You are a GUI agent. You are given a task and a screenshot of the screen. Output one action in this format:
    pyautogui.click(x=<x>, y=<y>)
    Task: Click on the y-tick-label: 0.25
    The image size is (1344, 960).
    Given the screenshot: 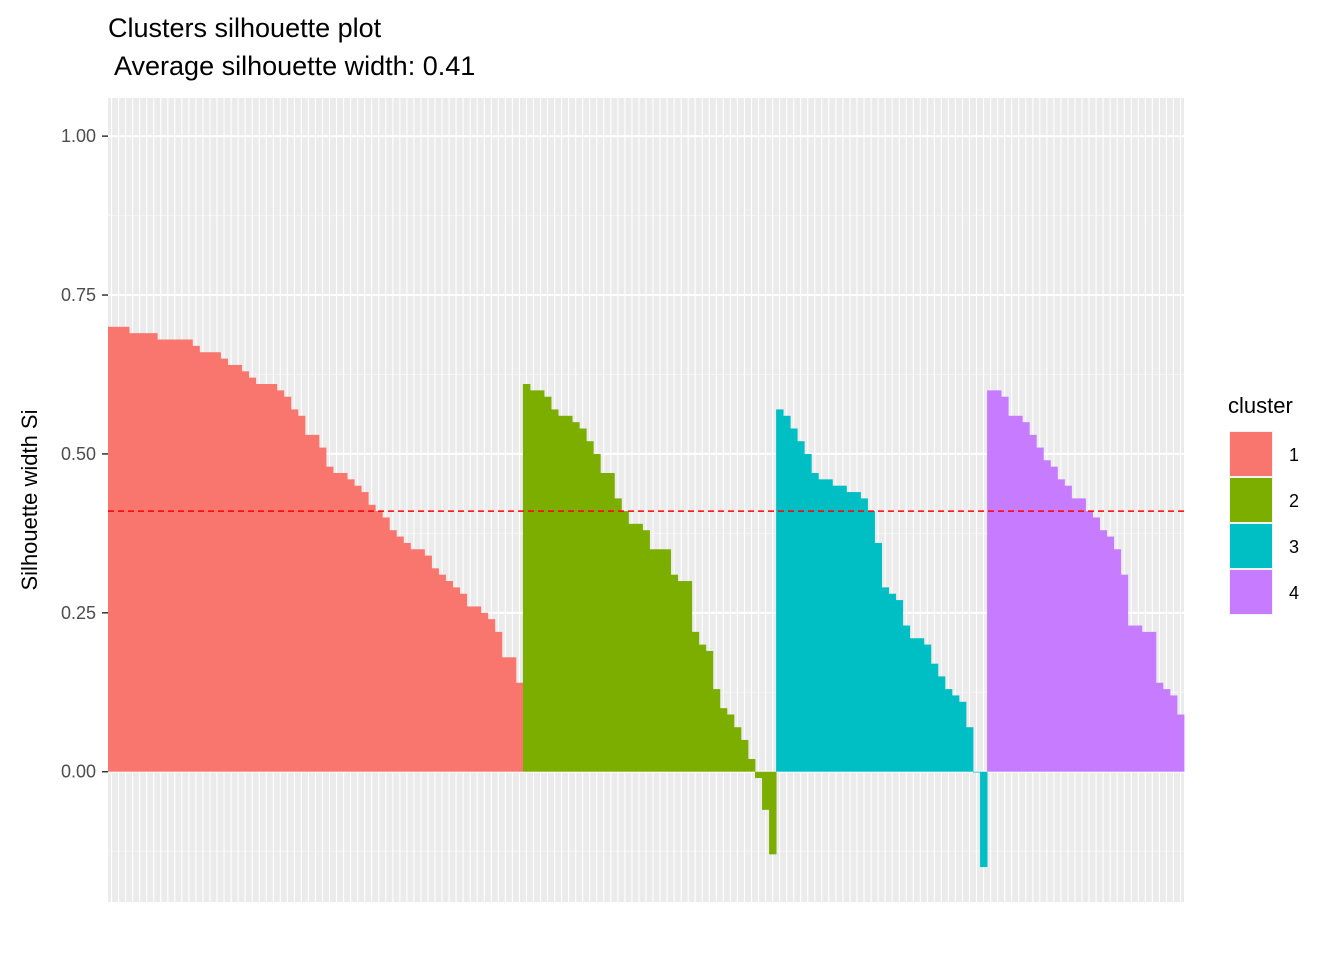 What is the action you would take?
    pyautogui.click(x=78, y=613)
    